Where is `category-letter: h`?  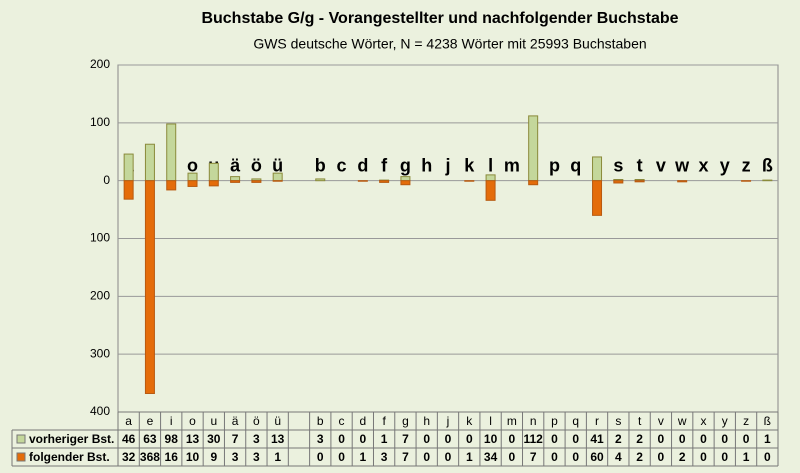 category-letter: h is located at coordinates (426, 165).